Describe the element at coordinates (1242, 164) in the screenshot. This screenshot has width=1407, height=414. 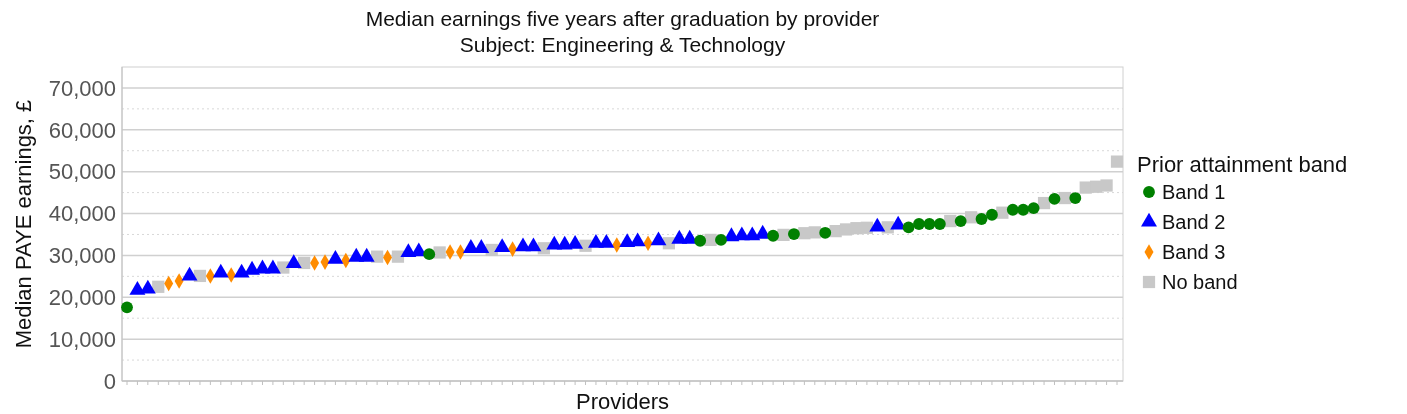
I see `legend-title: Prior attainment band` at that location.